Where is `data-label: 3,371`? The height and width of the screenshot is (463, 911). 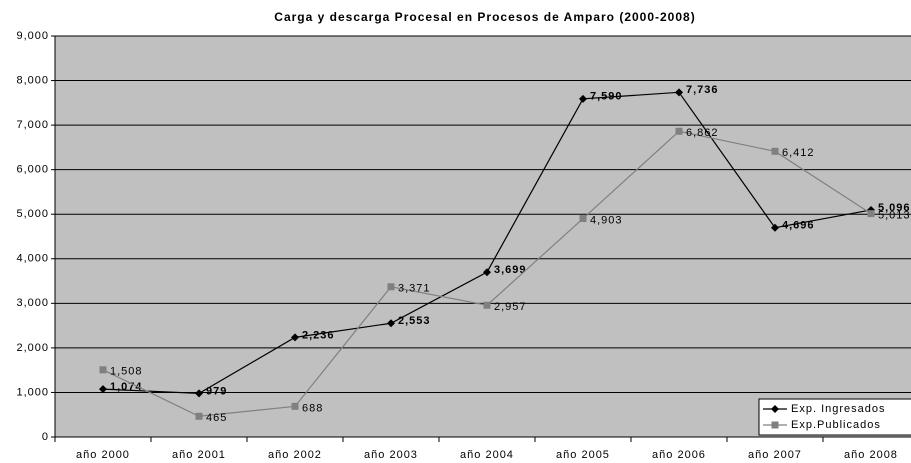
data-label: 3,371 is located at coordinates (414, 289).